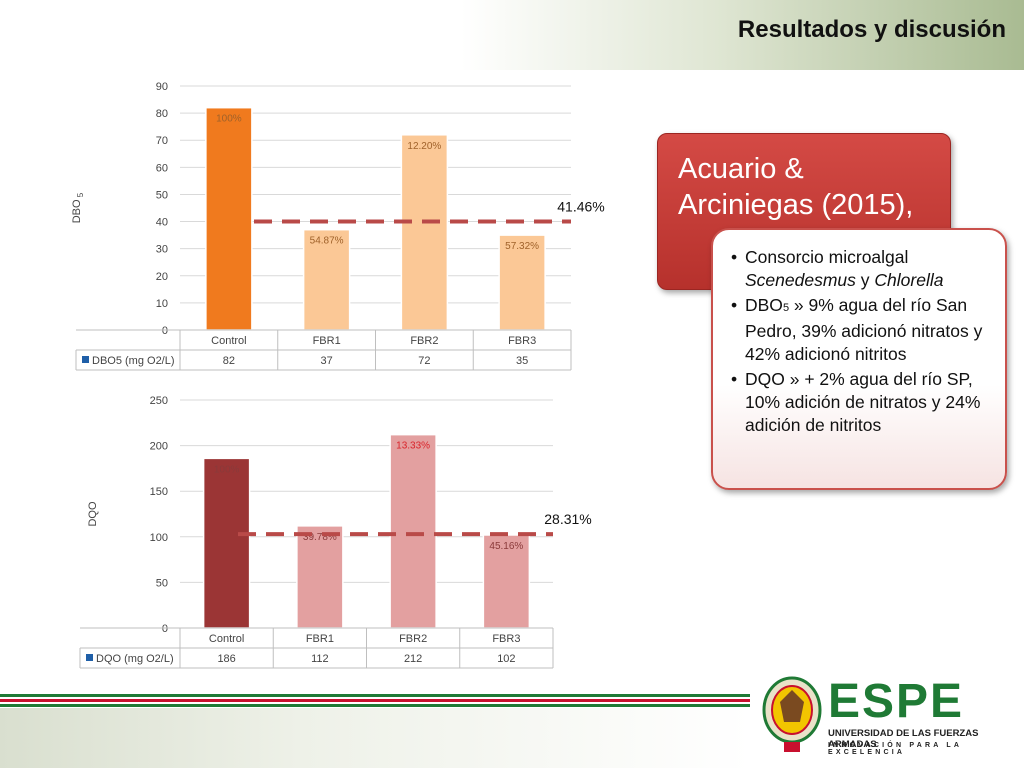  I want to click on y-axis-label: DBO 5, so click(78, 207).